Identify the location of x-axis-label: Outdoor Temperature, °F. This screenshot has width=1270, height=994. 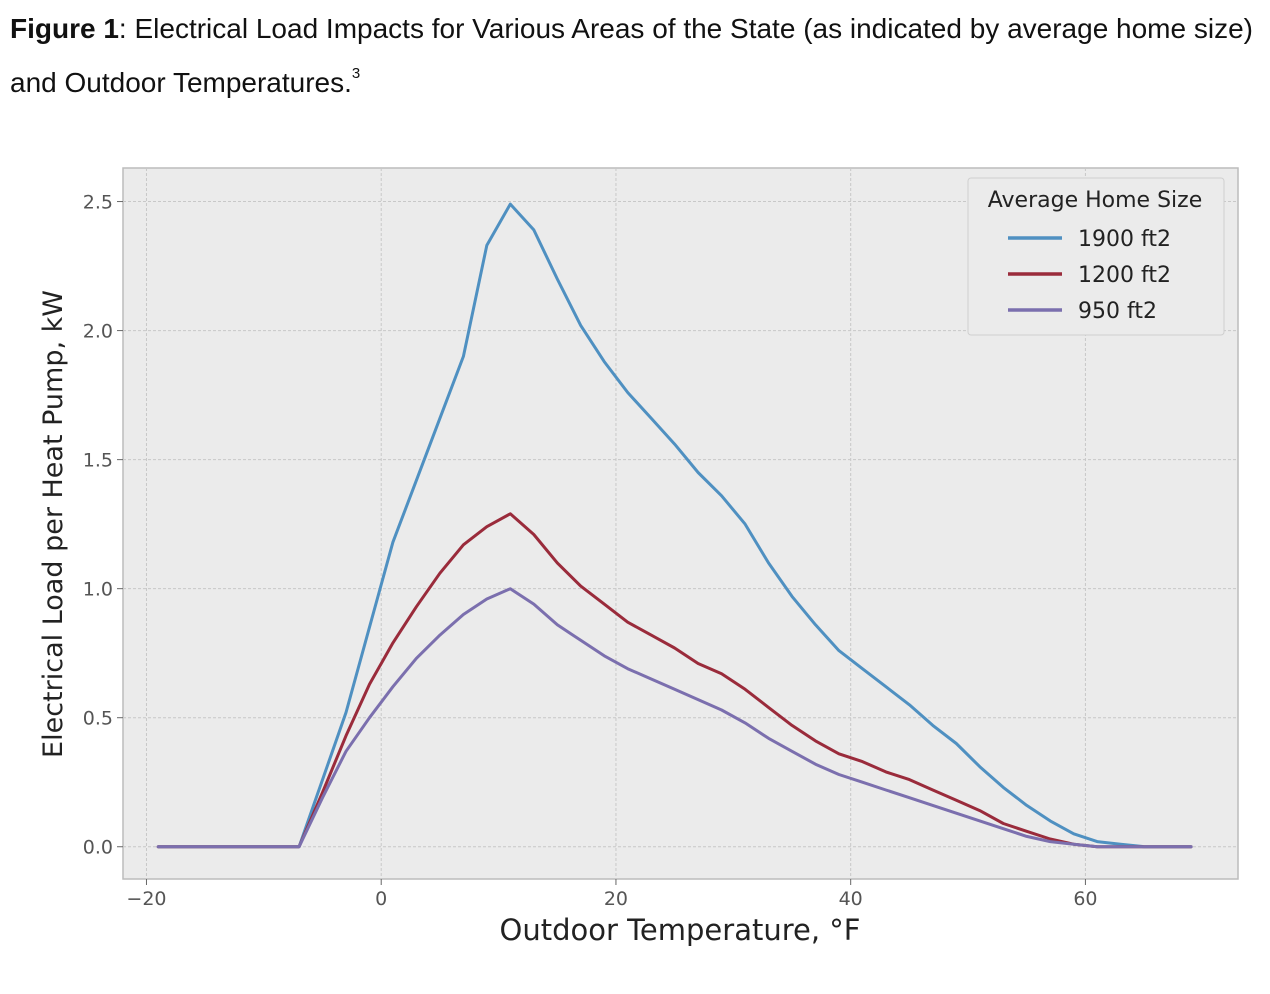
(680, 930).